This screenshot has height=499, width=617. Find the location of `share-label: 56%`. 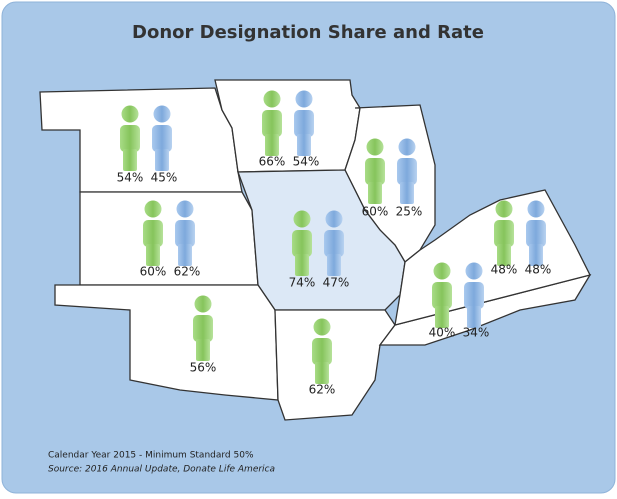

share-label: 56% is located at coordinates (203, 368).